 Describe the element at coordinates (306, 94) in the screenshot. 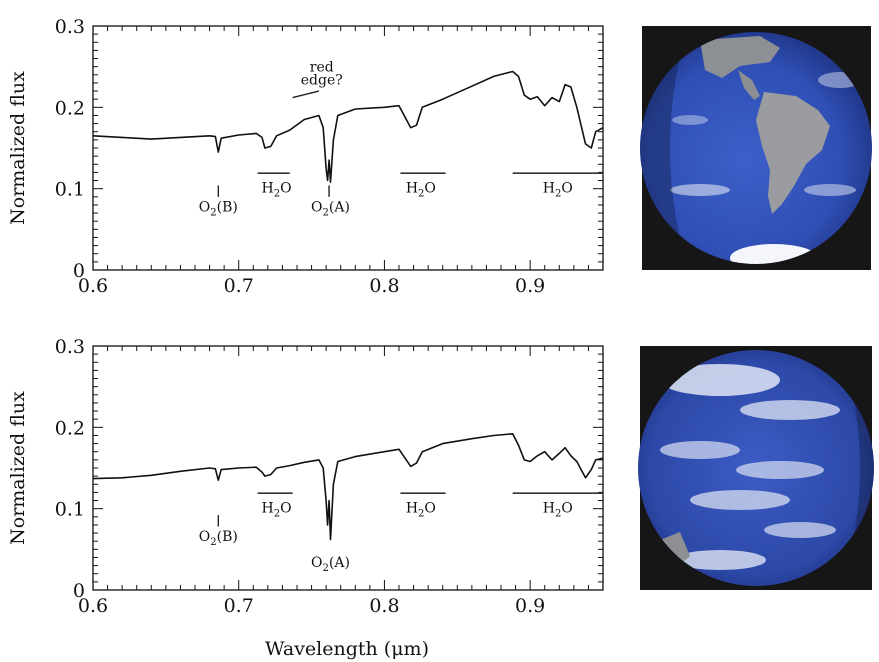

I see `red-edge-leader` at that location.